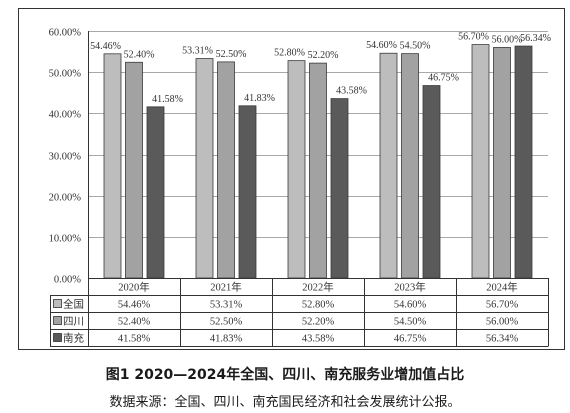  Describe the element at coordinates (318, 305) in the screenshot. I see `table-cell: 52.80%` at that location.